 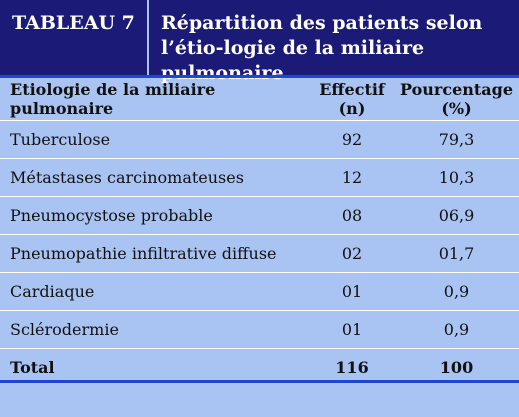 What do you see at coordinates (155, 215) in the screenshot?
I see `row-label: Pneumocystose probable` at bounding box center [155, 215].